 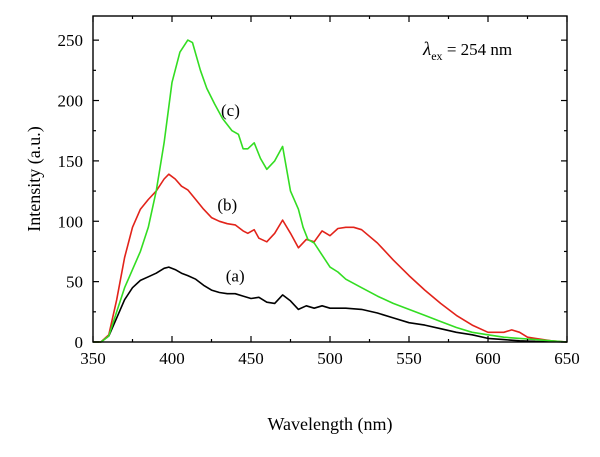 What do you see at coordinates (71, 40) in the screenshot?
I see `y-tick-label: 250` at bounding box center [71, 40].